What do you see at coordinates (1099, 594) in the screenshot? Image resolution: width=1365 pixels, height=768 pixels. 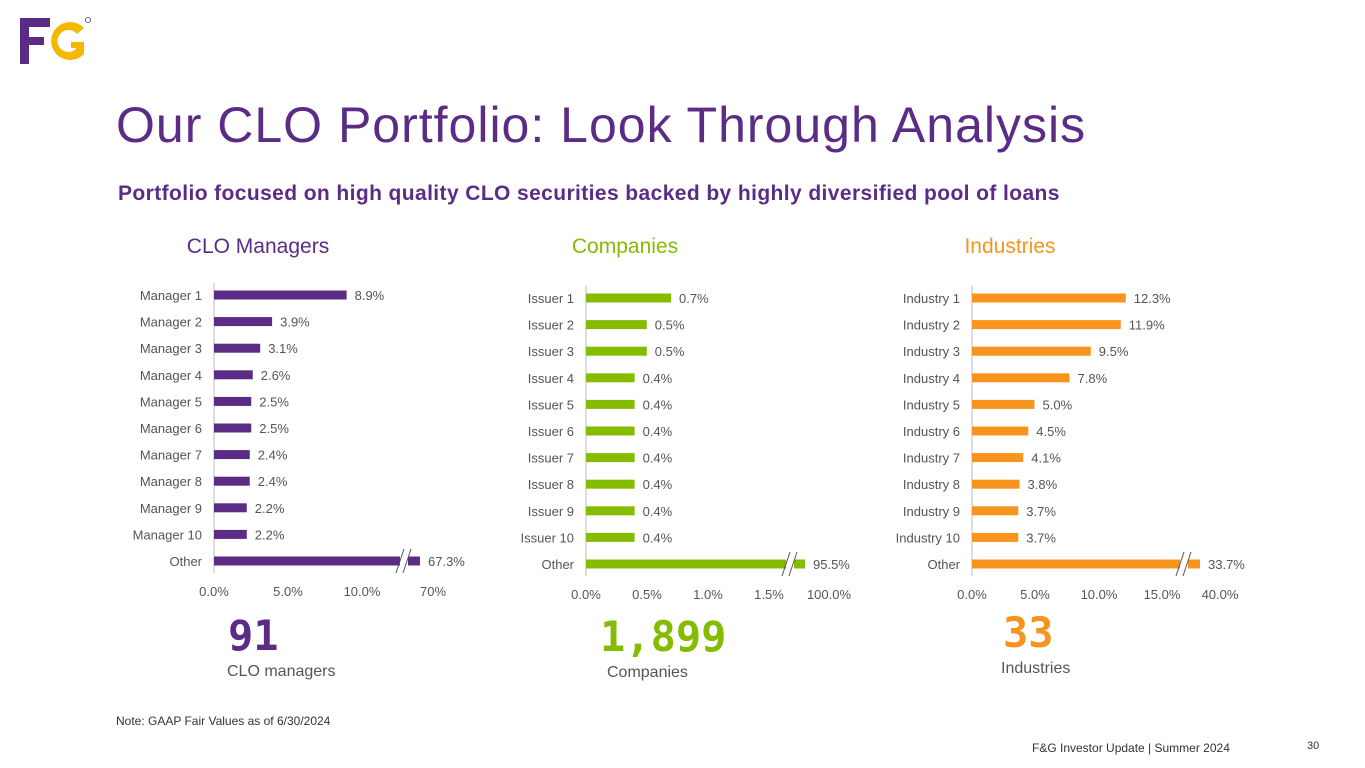 I see `chart-2-x-tick-label: 10.0%` at bounding box center [1099, 594].